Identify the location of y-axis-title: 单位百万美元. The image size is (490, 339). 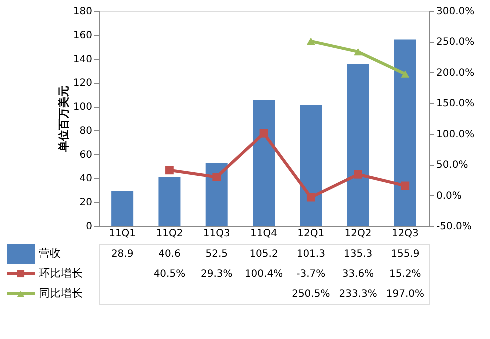
(63, 119).